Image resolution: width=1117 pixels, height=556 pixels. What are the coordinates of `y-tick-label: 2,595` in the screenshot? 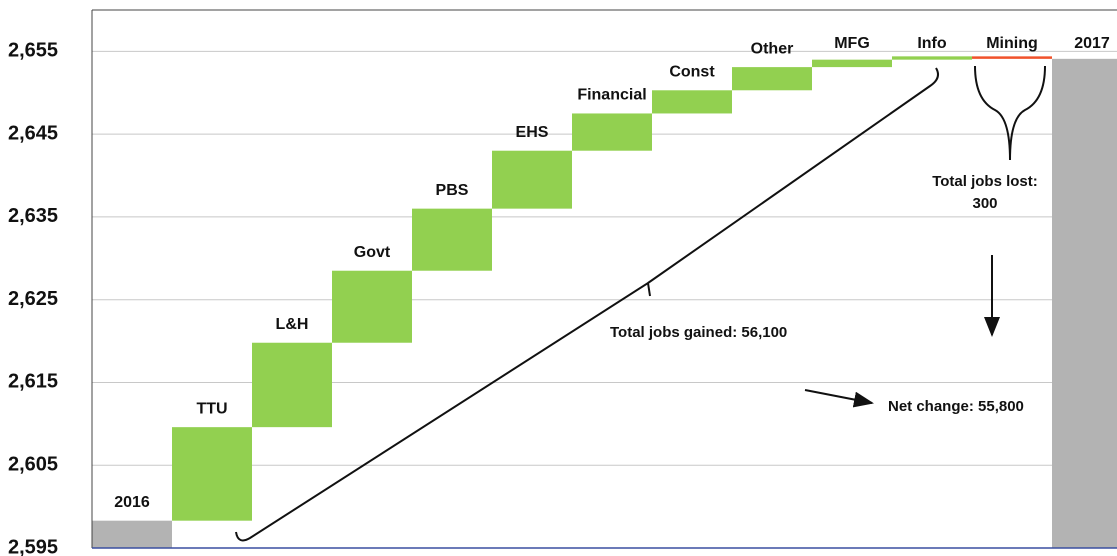 It's located at (33, 546).